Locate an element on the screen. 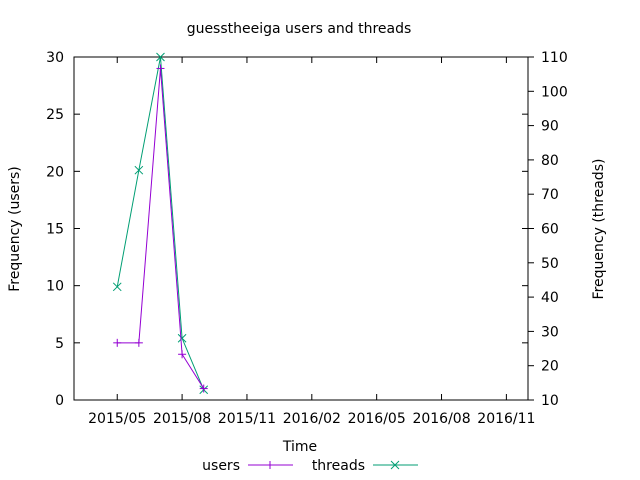 The height and width of the screenshot is (480, 640). right-y-tick-label: 10 is located at coordinates (550, 401).